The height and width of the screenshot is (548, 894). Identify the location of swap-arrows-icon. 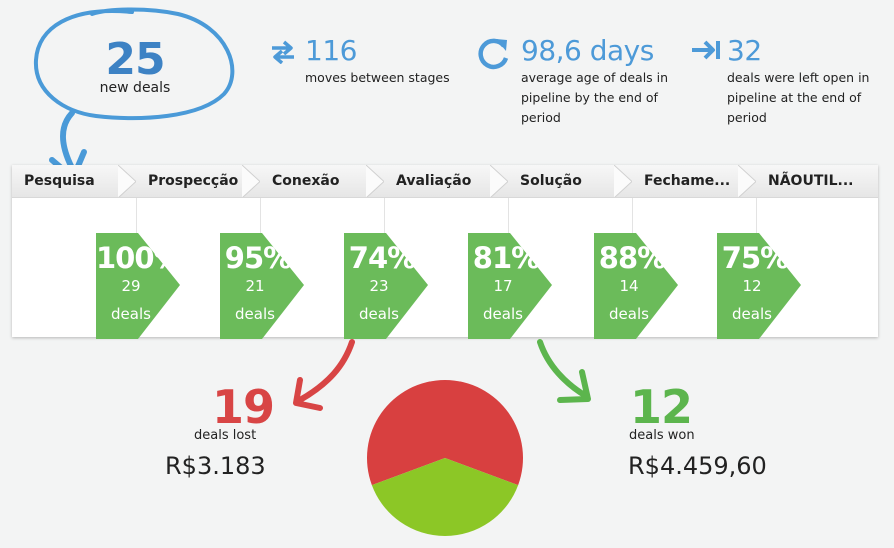
(283, 52).